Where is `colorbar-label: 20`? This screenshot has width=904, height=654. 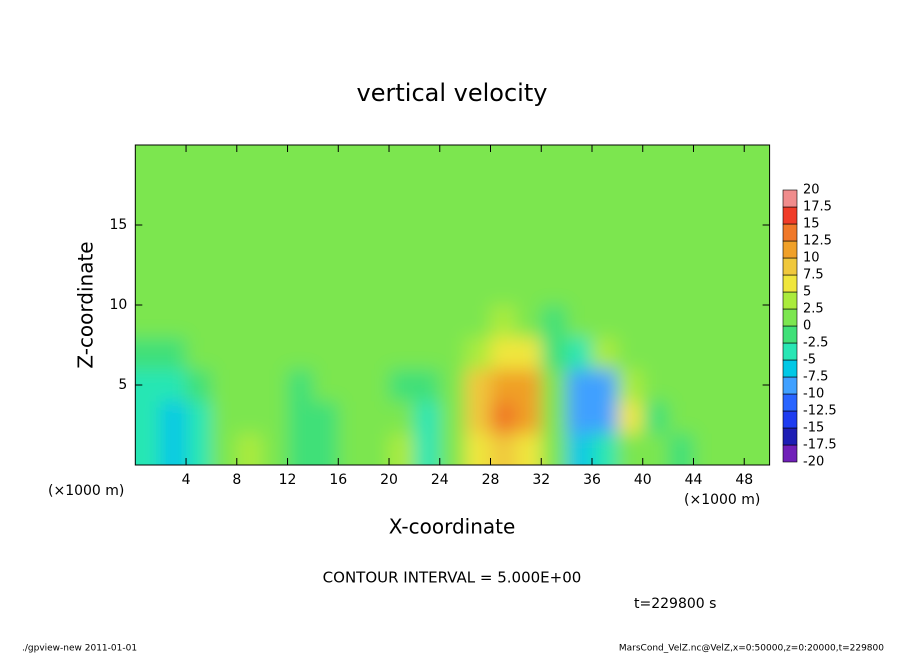
colorbar-label: 20 is located at coordinates (811, 190).